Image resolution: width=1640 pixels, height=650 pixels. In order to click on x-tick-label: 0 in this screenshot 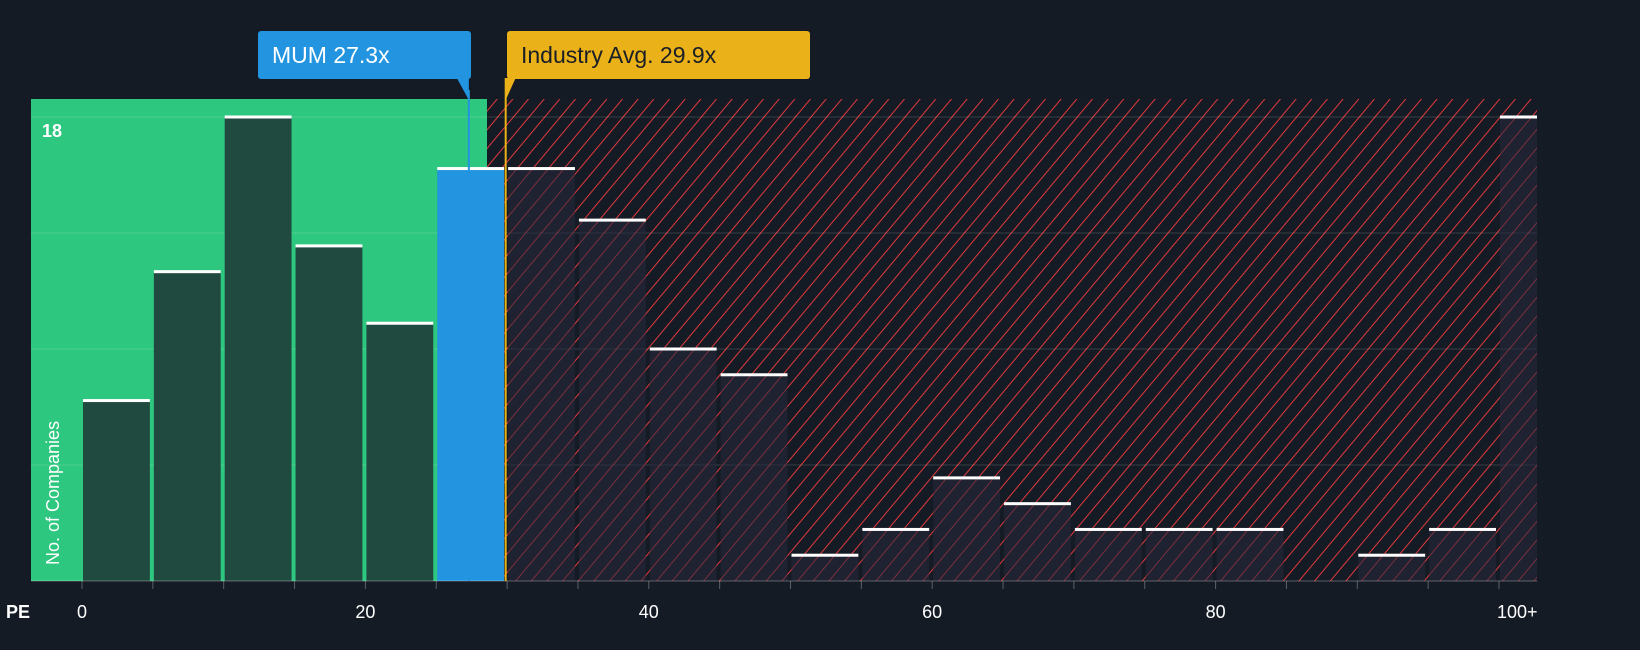, I will do `click(82, 612)`.